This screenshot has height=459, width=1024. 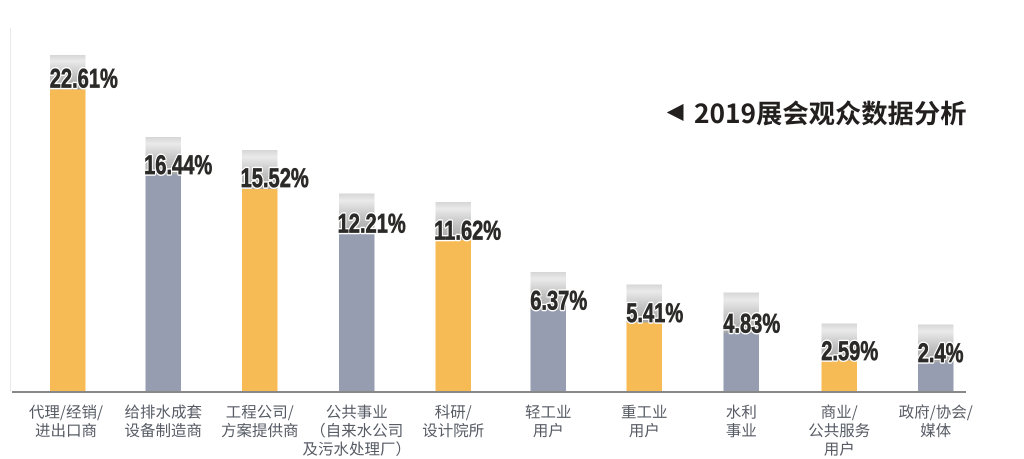 What do you see at coordinates (84, 79) in the screenshot?
I see `svg-text: 22.61%` at bounding box center [84, 79].